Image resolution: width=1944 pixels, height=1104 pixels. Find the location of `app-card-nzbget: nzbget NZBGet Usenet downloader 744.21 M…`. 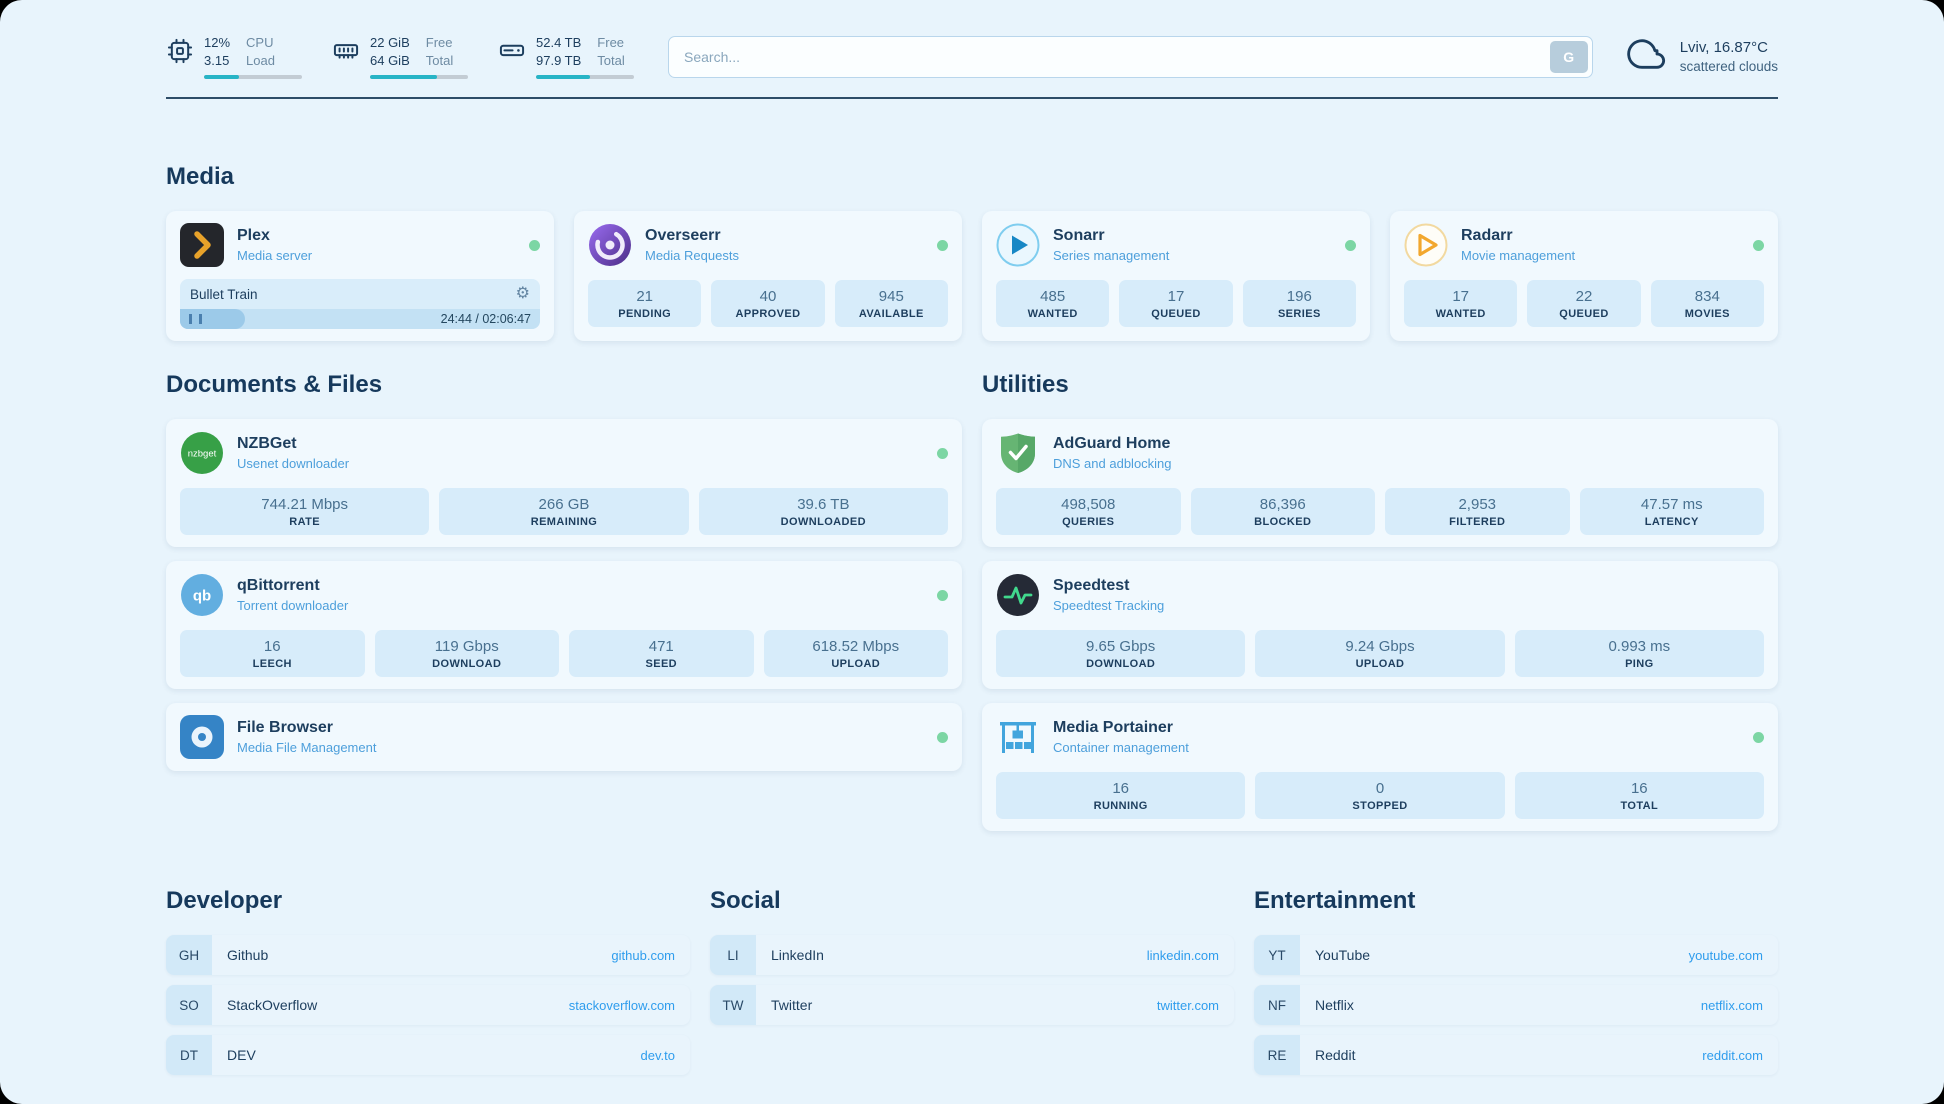

app-card-nzbget: nzbget NZBGet Usenet downloader 744.21 M… is located at coordinates (564, 483).